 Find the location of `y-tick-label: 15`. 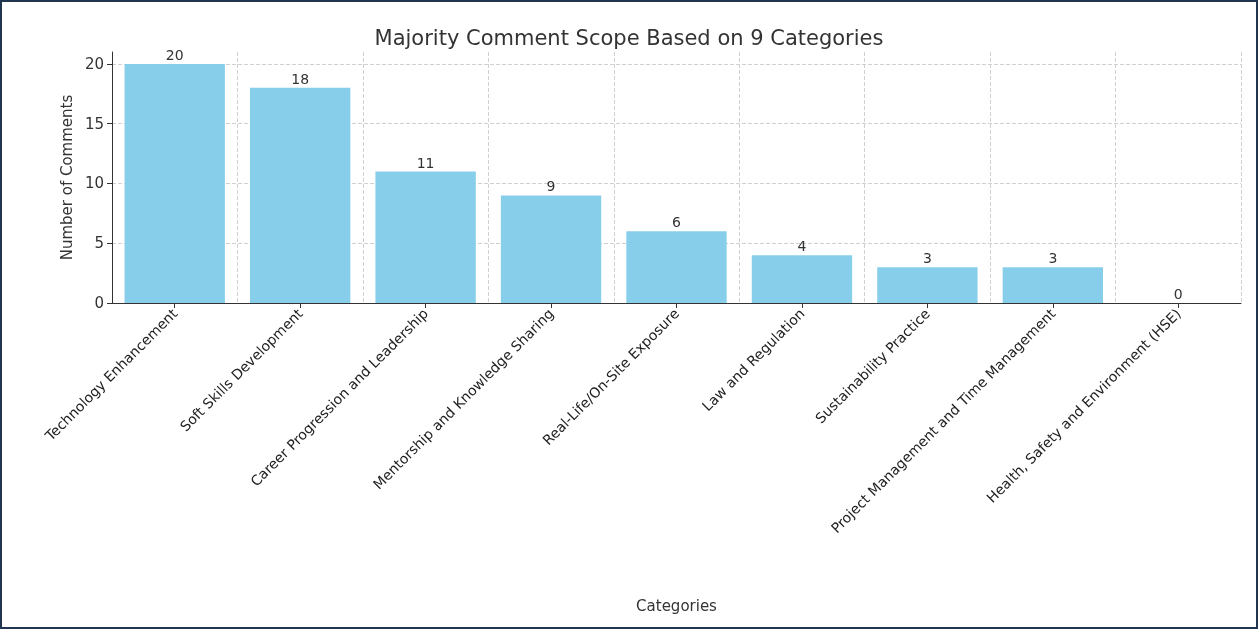

y-tick-label: 15 is located at coordinates (94, 123).